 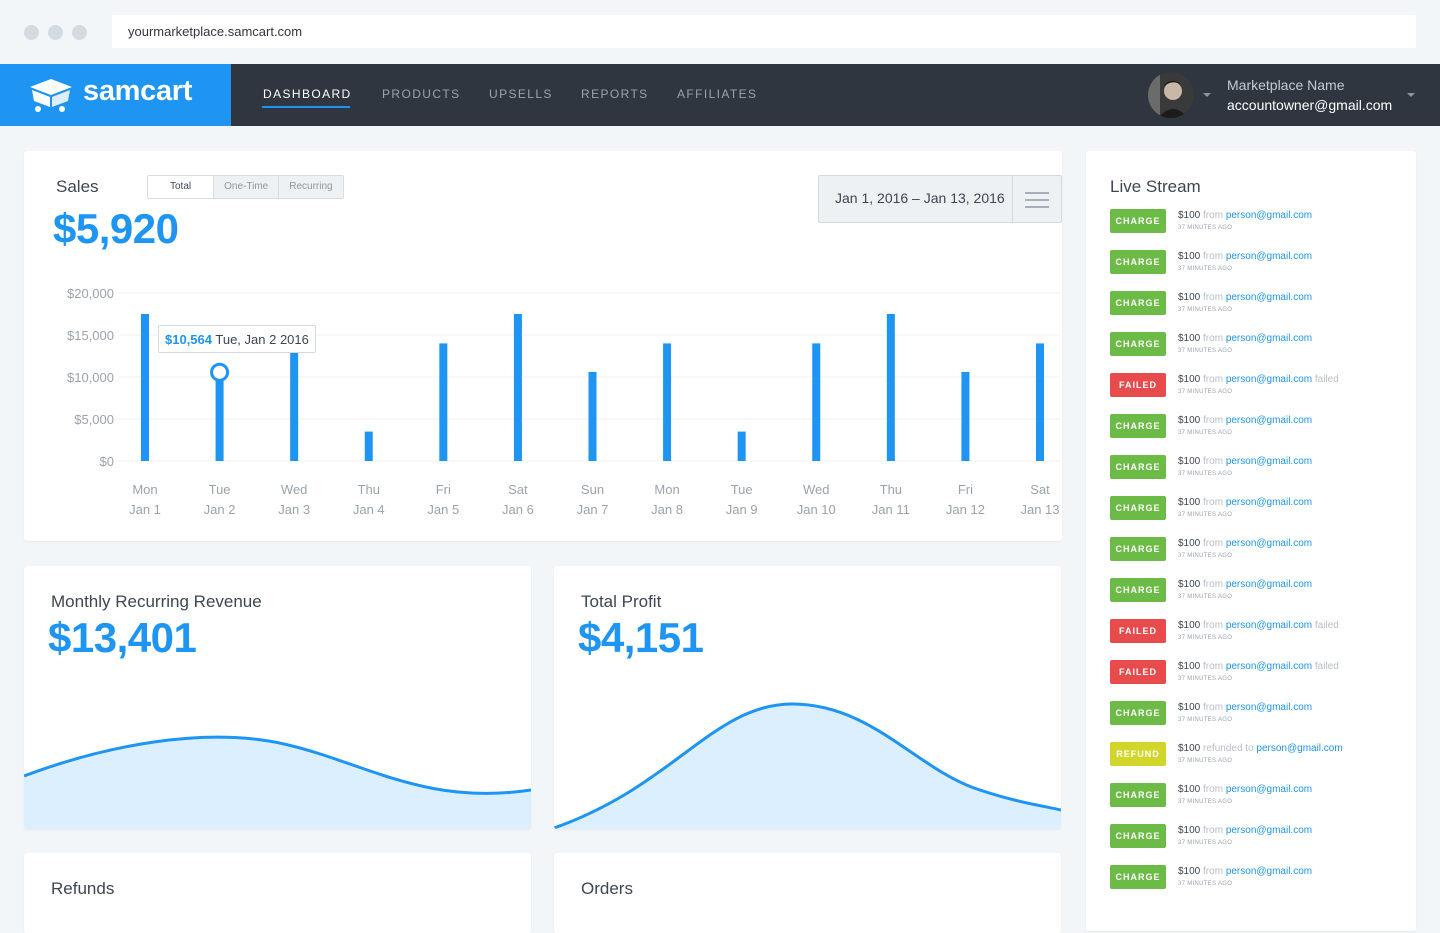 I want to click on x-tick-label: Jan 10, so click(x=816, y=509).